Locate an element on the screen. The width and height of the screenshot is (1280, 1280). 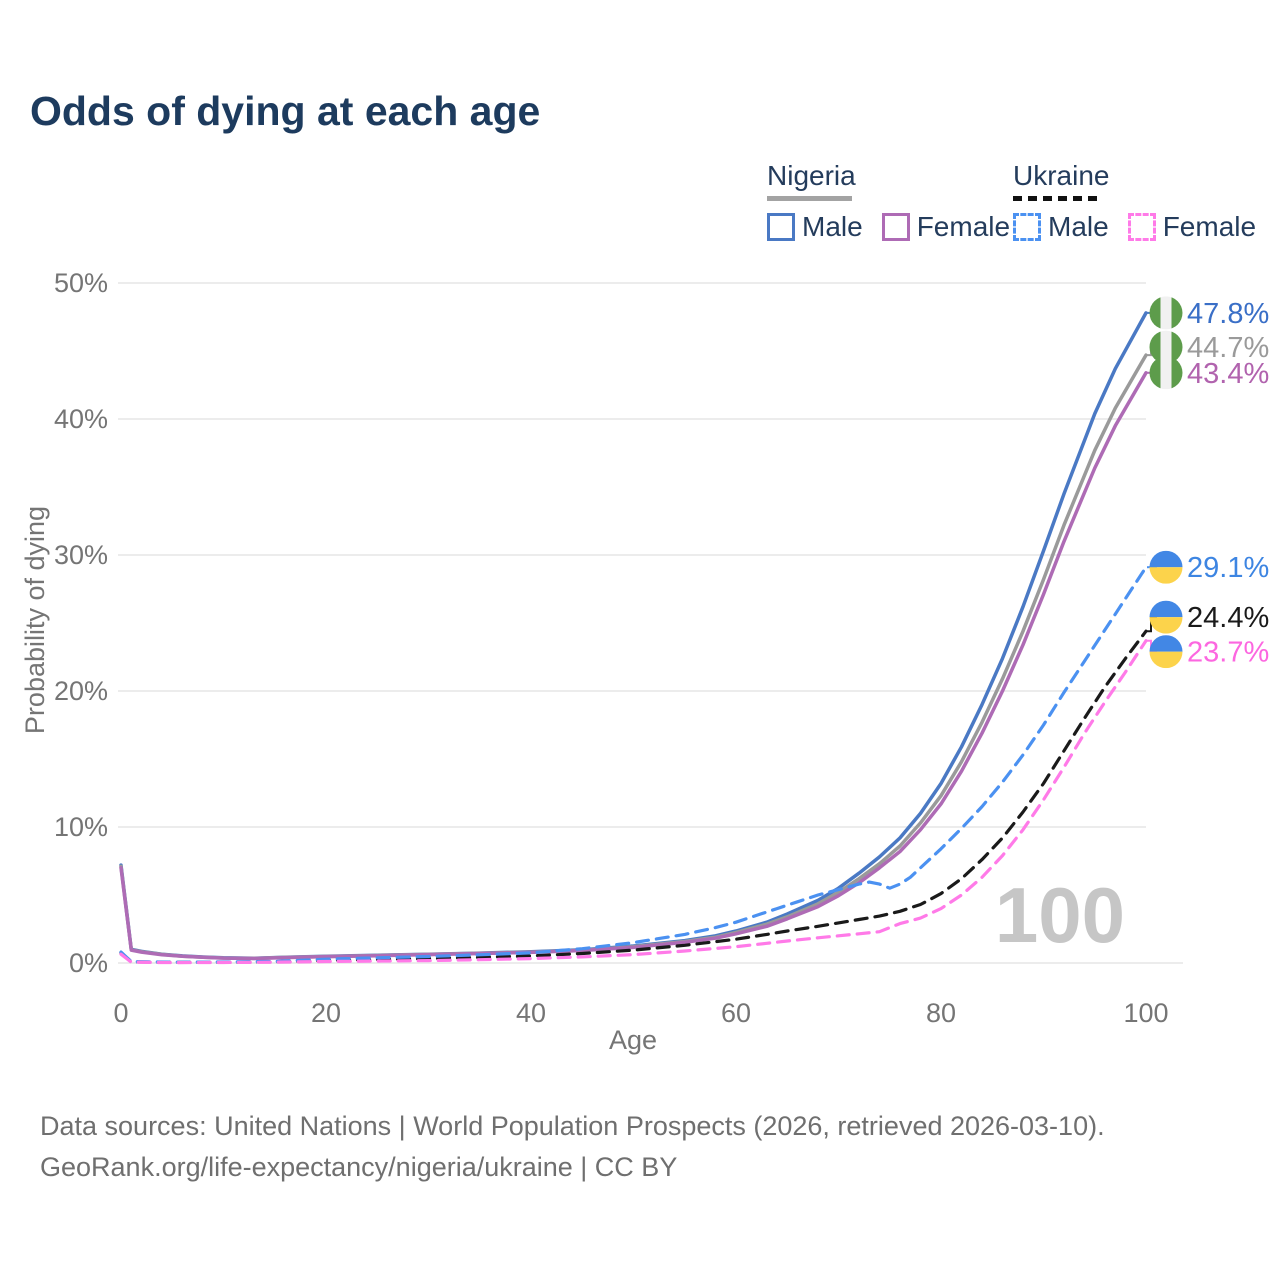
end-value-label-ng-female: 43.4% is located at coordinates (1228, 374).